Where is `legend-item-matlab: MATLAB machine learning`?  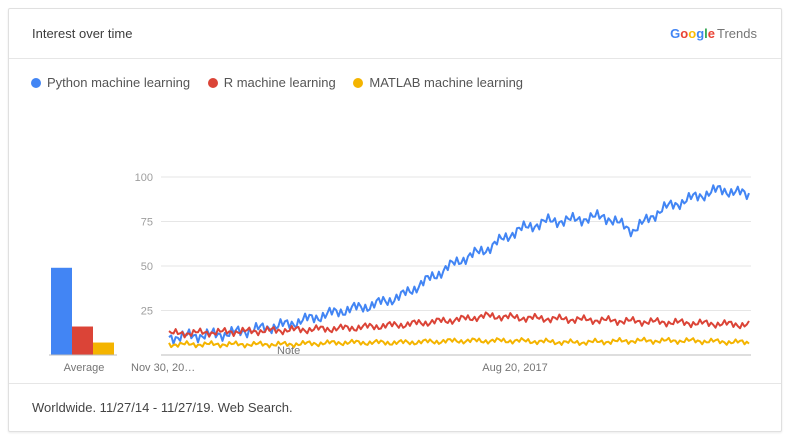
legend-item-matlab: MATLAB machine learning is located at coordinates (438, 82).